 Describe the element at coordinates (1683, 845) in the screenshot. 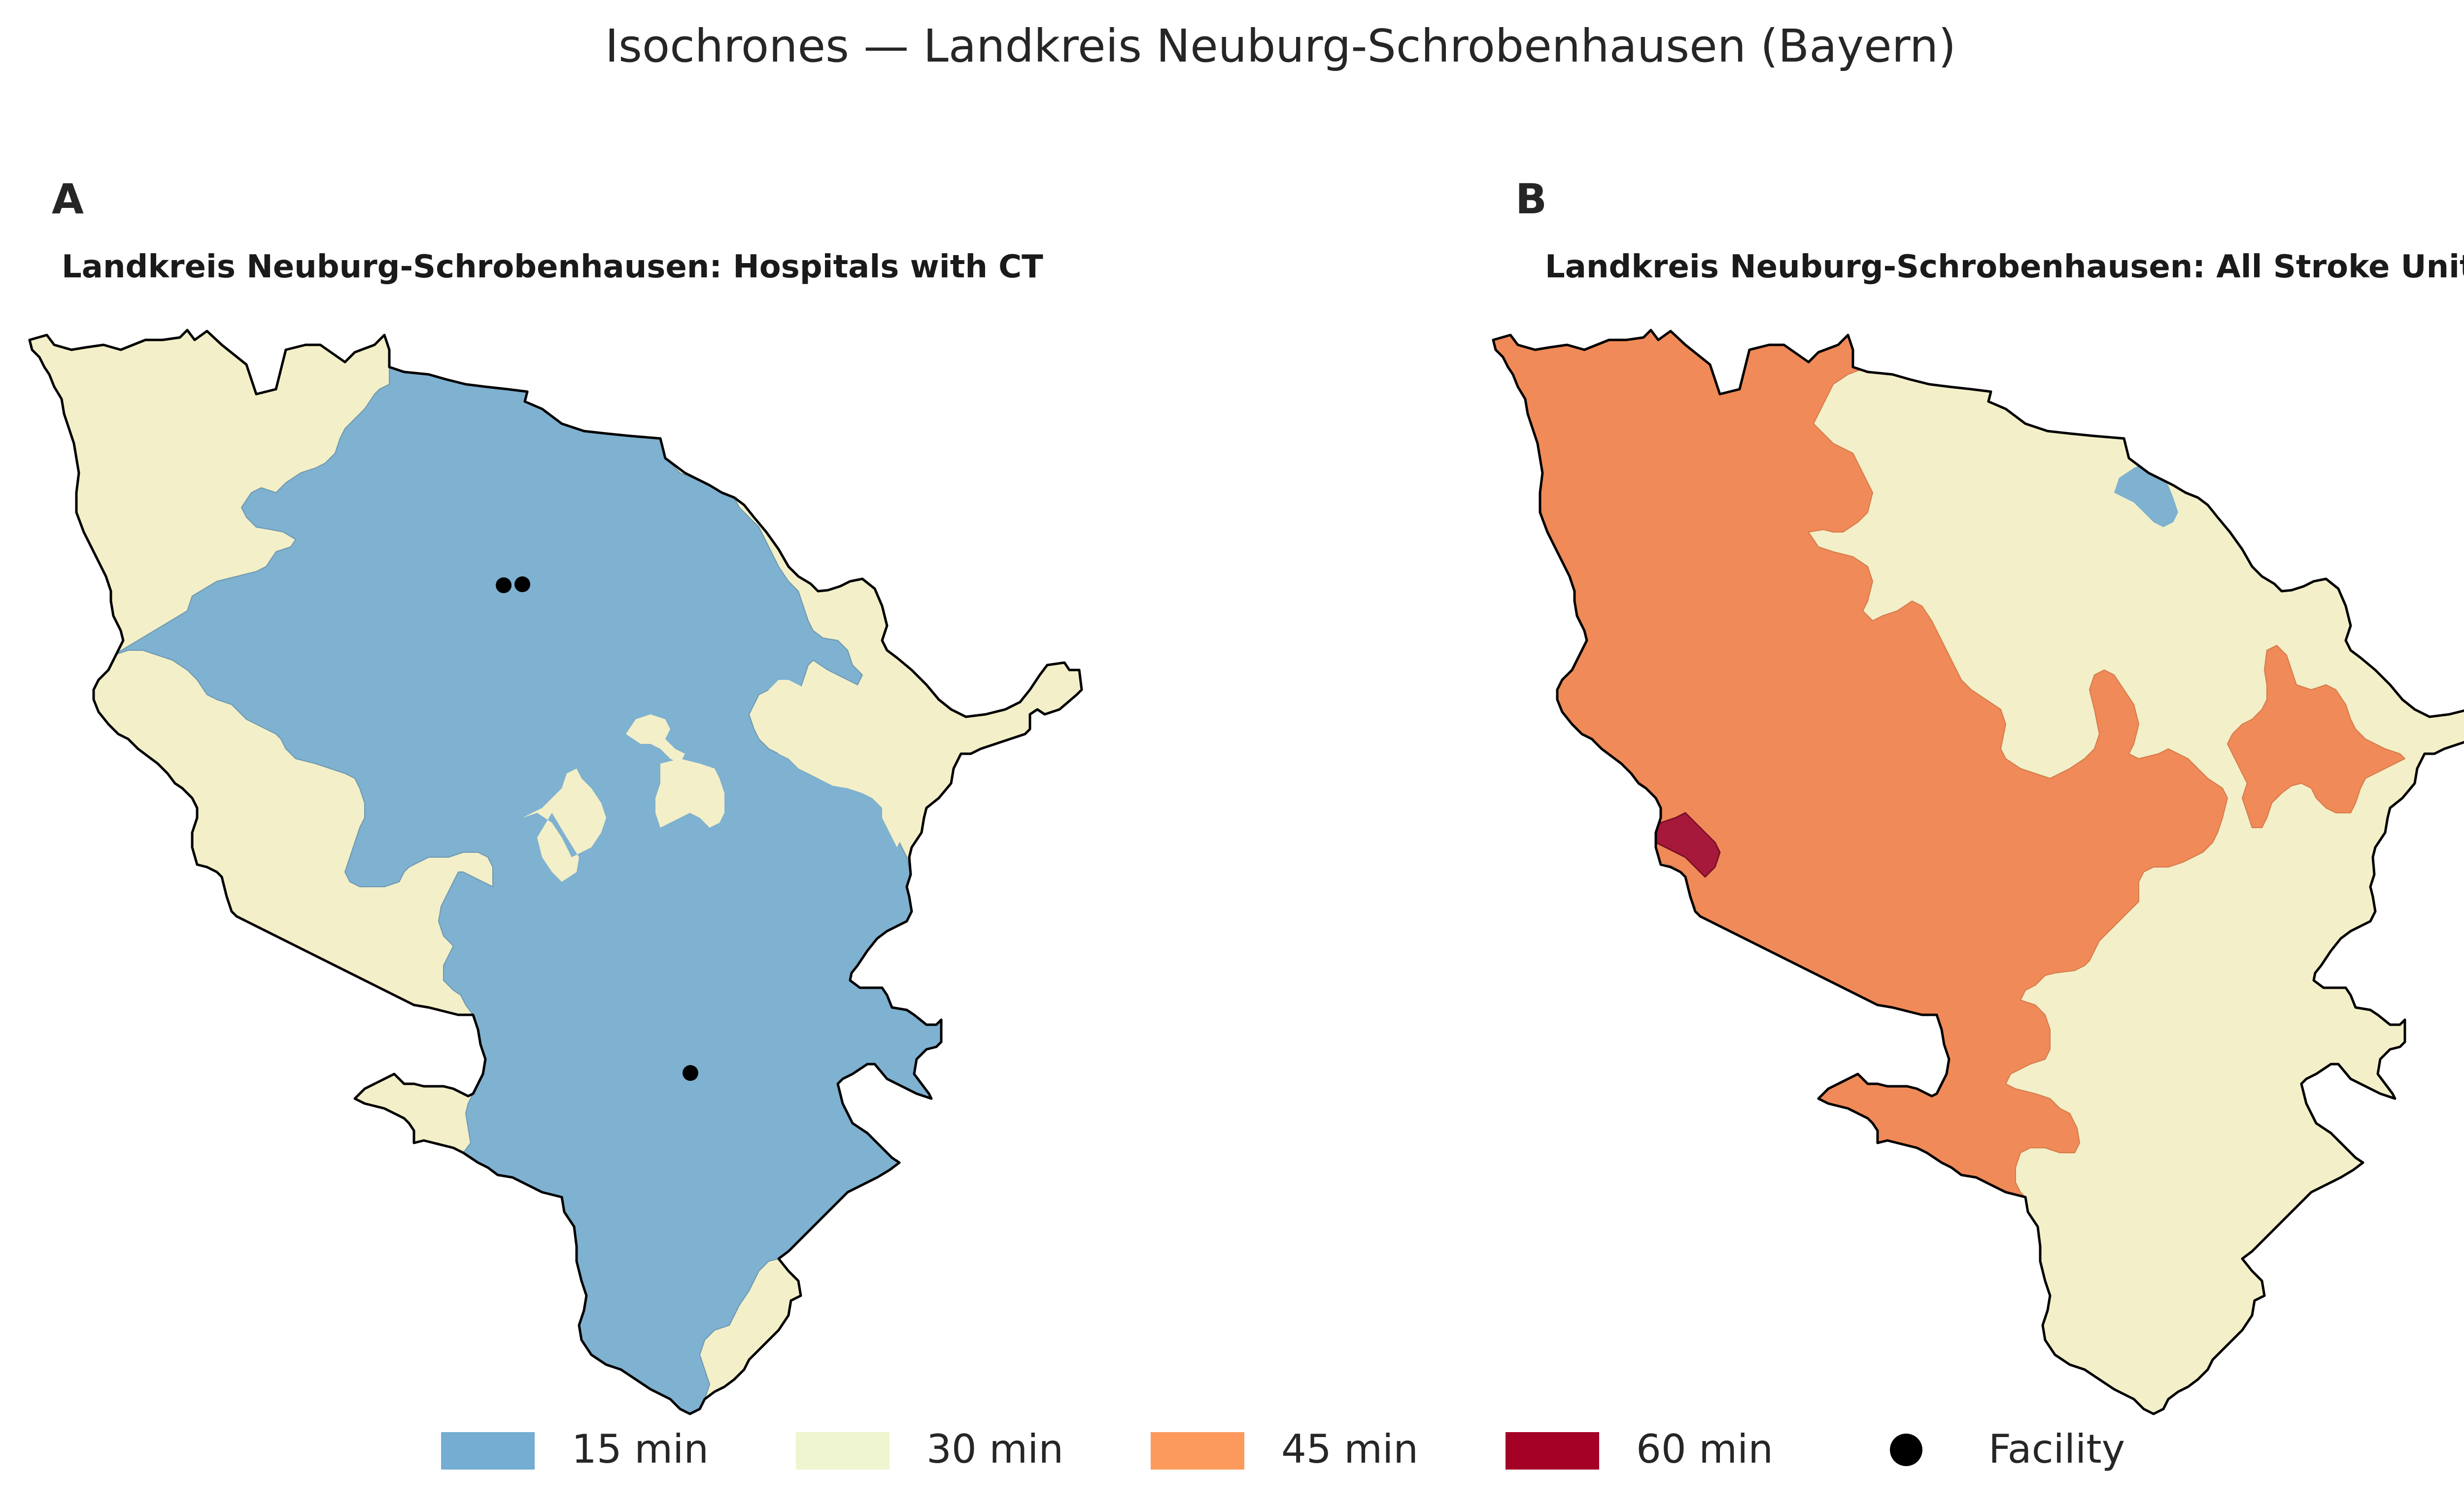

I see `zone-60-min-b` at that location.